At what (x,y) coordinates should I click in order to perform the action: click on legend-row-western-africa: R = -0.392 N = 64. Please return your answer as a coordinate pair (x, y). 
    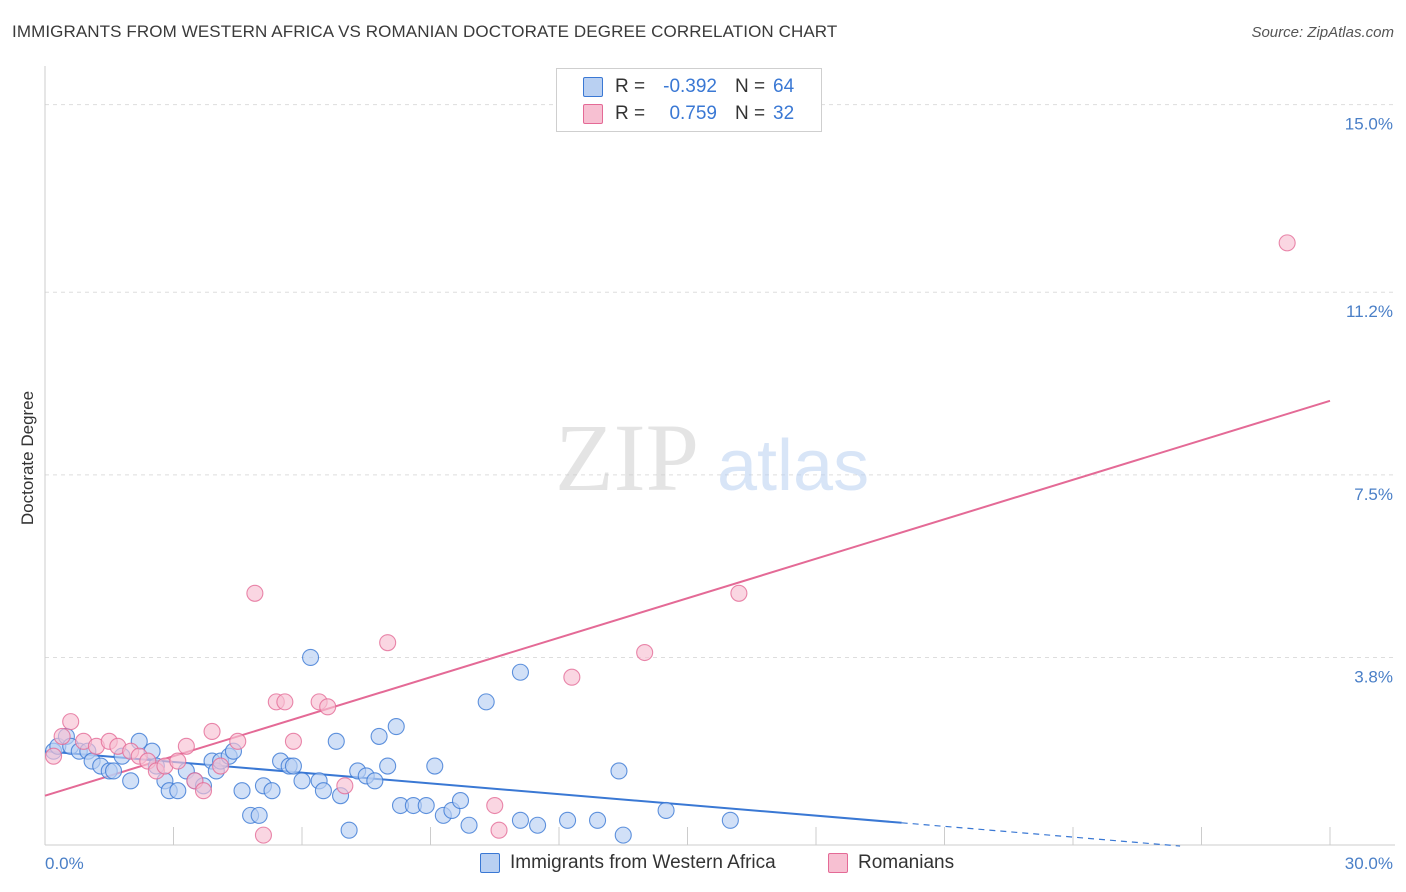
    Looking at the image, I should click on (688, 87).